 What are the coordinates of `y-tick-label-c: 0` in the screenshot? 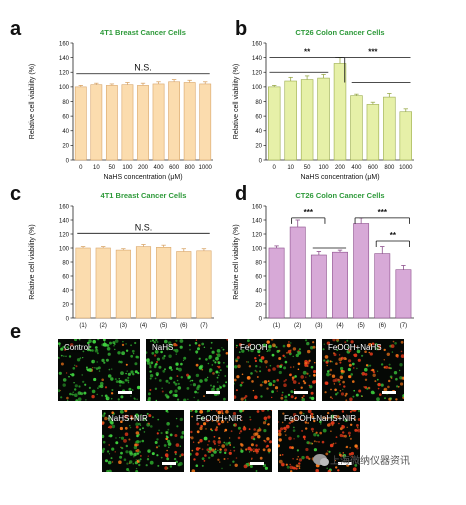 It's located at (68, 319).